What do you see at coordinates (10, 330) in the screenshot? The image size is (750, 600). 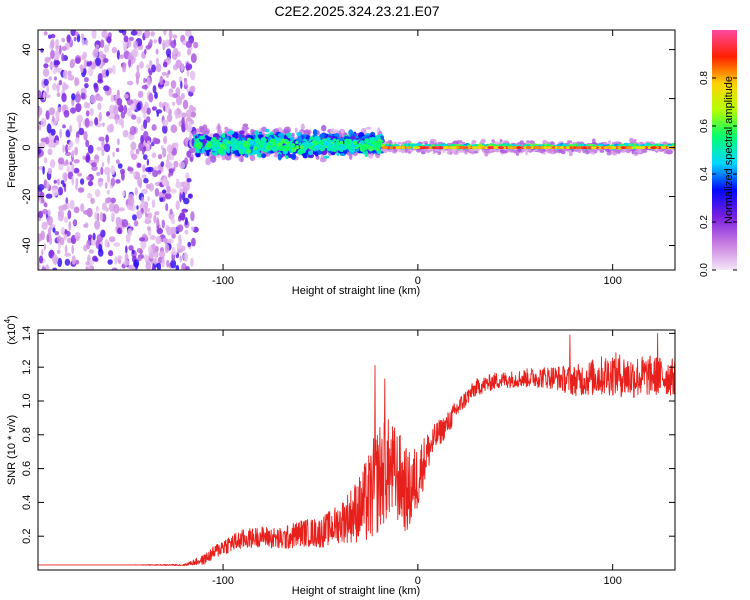 I see `svg-text: (x104)` at bounding box center [10, 330].